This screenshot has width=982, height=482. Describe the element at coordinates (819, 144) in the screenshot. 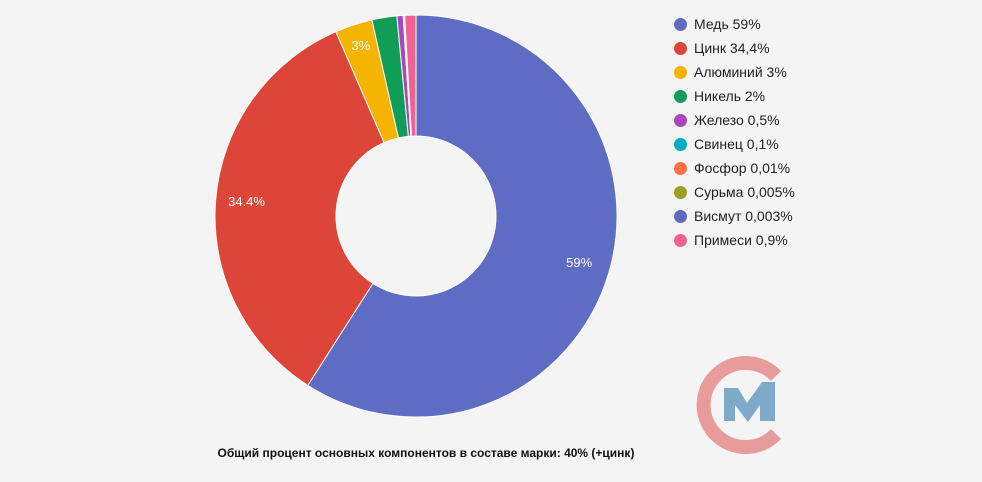

I see `legend-item-6: Свинец 0,1%` at that location.